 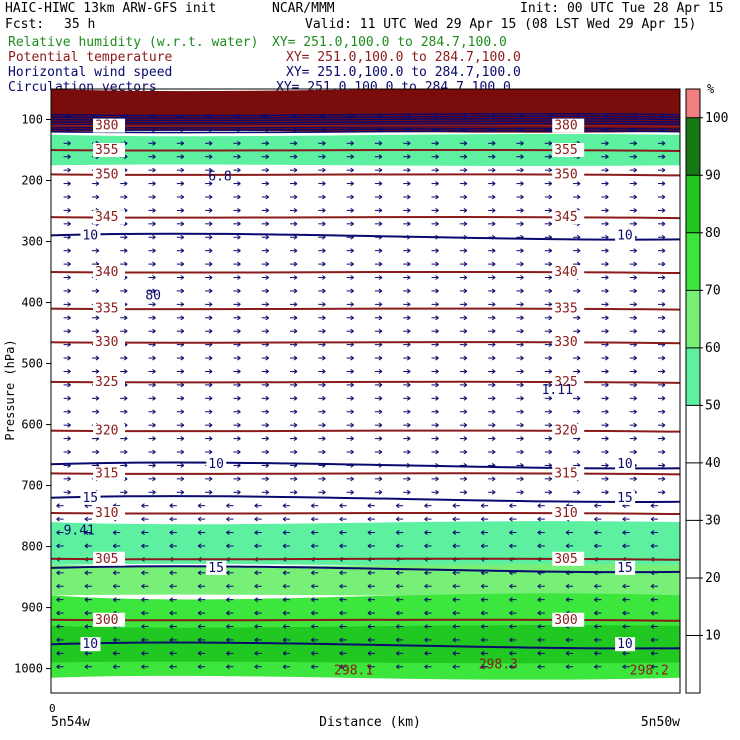 I want to click on theta-contour, so click(x=365, y=309).